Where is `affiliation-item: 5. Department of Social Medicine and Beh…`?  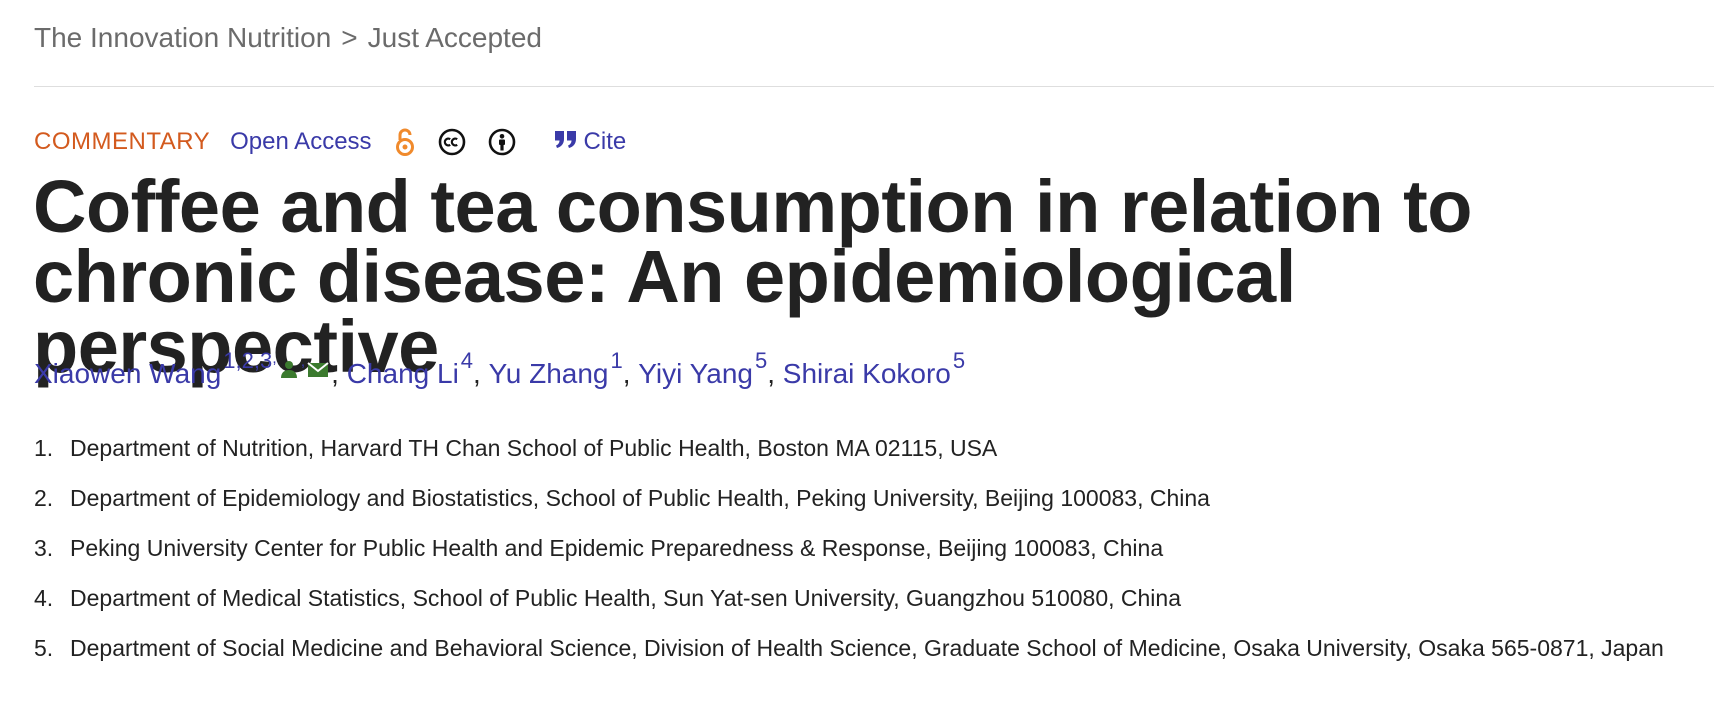 affiliation-item: 5. Department of Social Medicine and Beh… is located at coordinates (859, 648).